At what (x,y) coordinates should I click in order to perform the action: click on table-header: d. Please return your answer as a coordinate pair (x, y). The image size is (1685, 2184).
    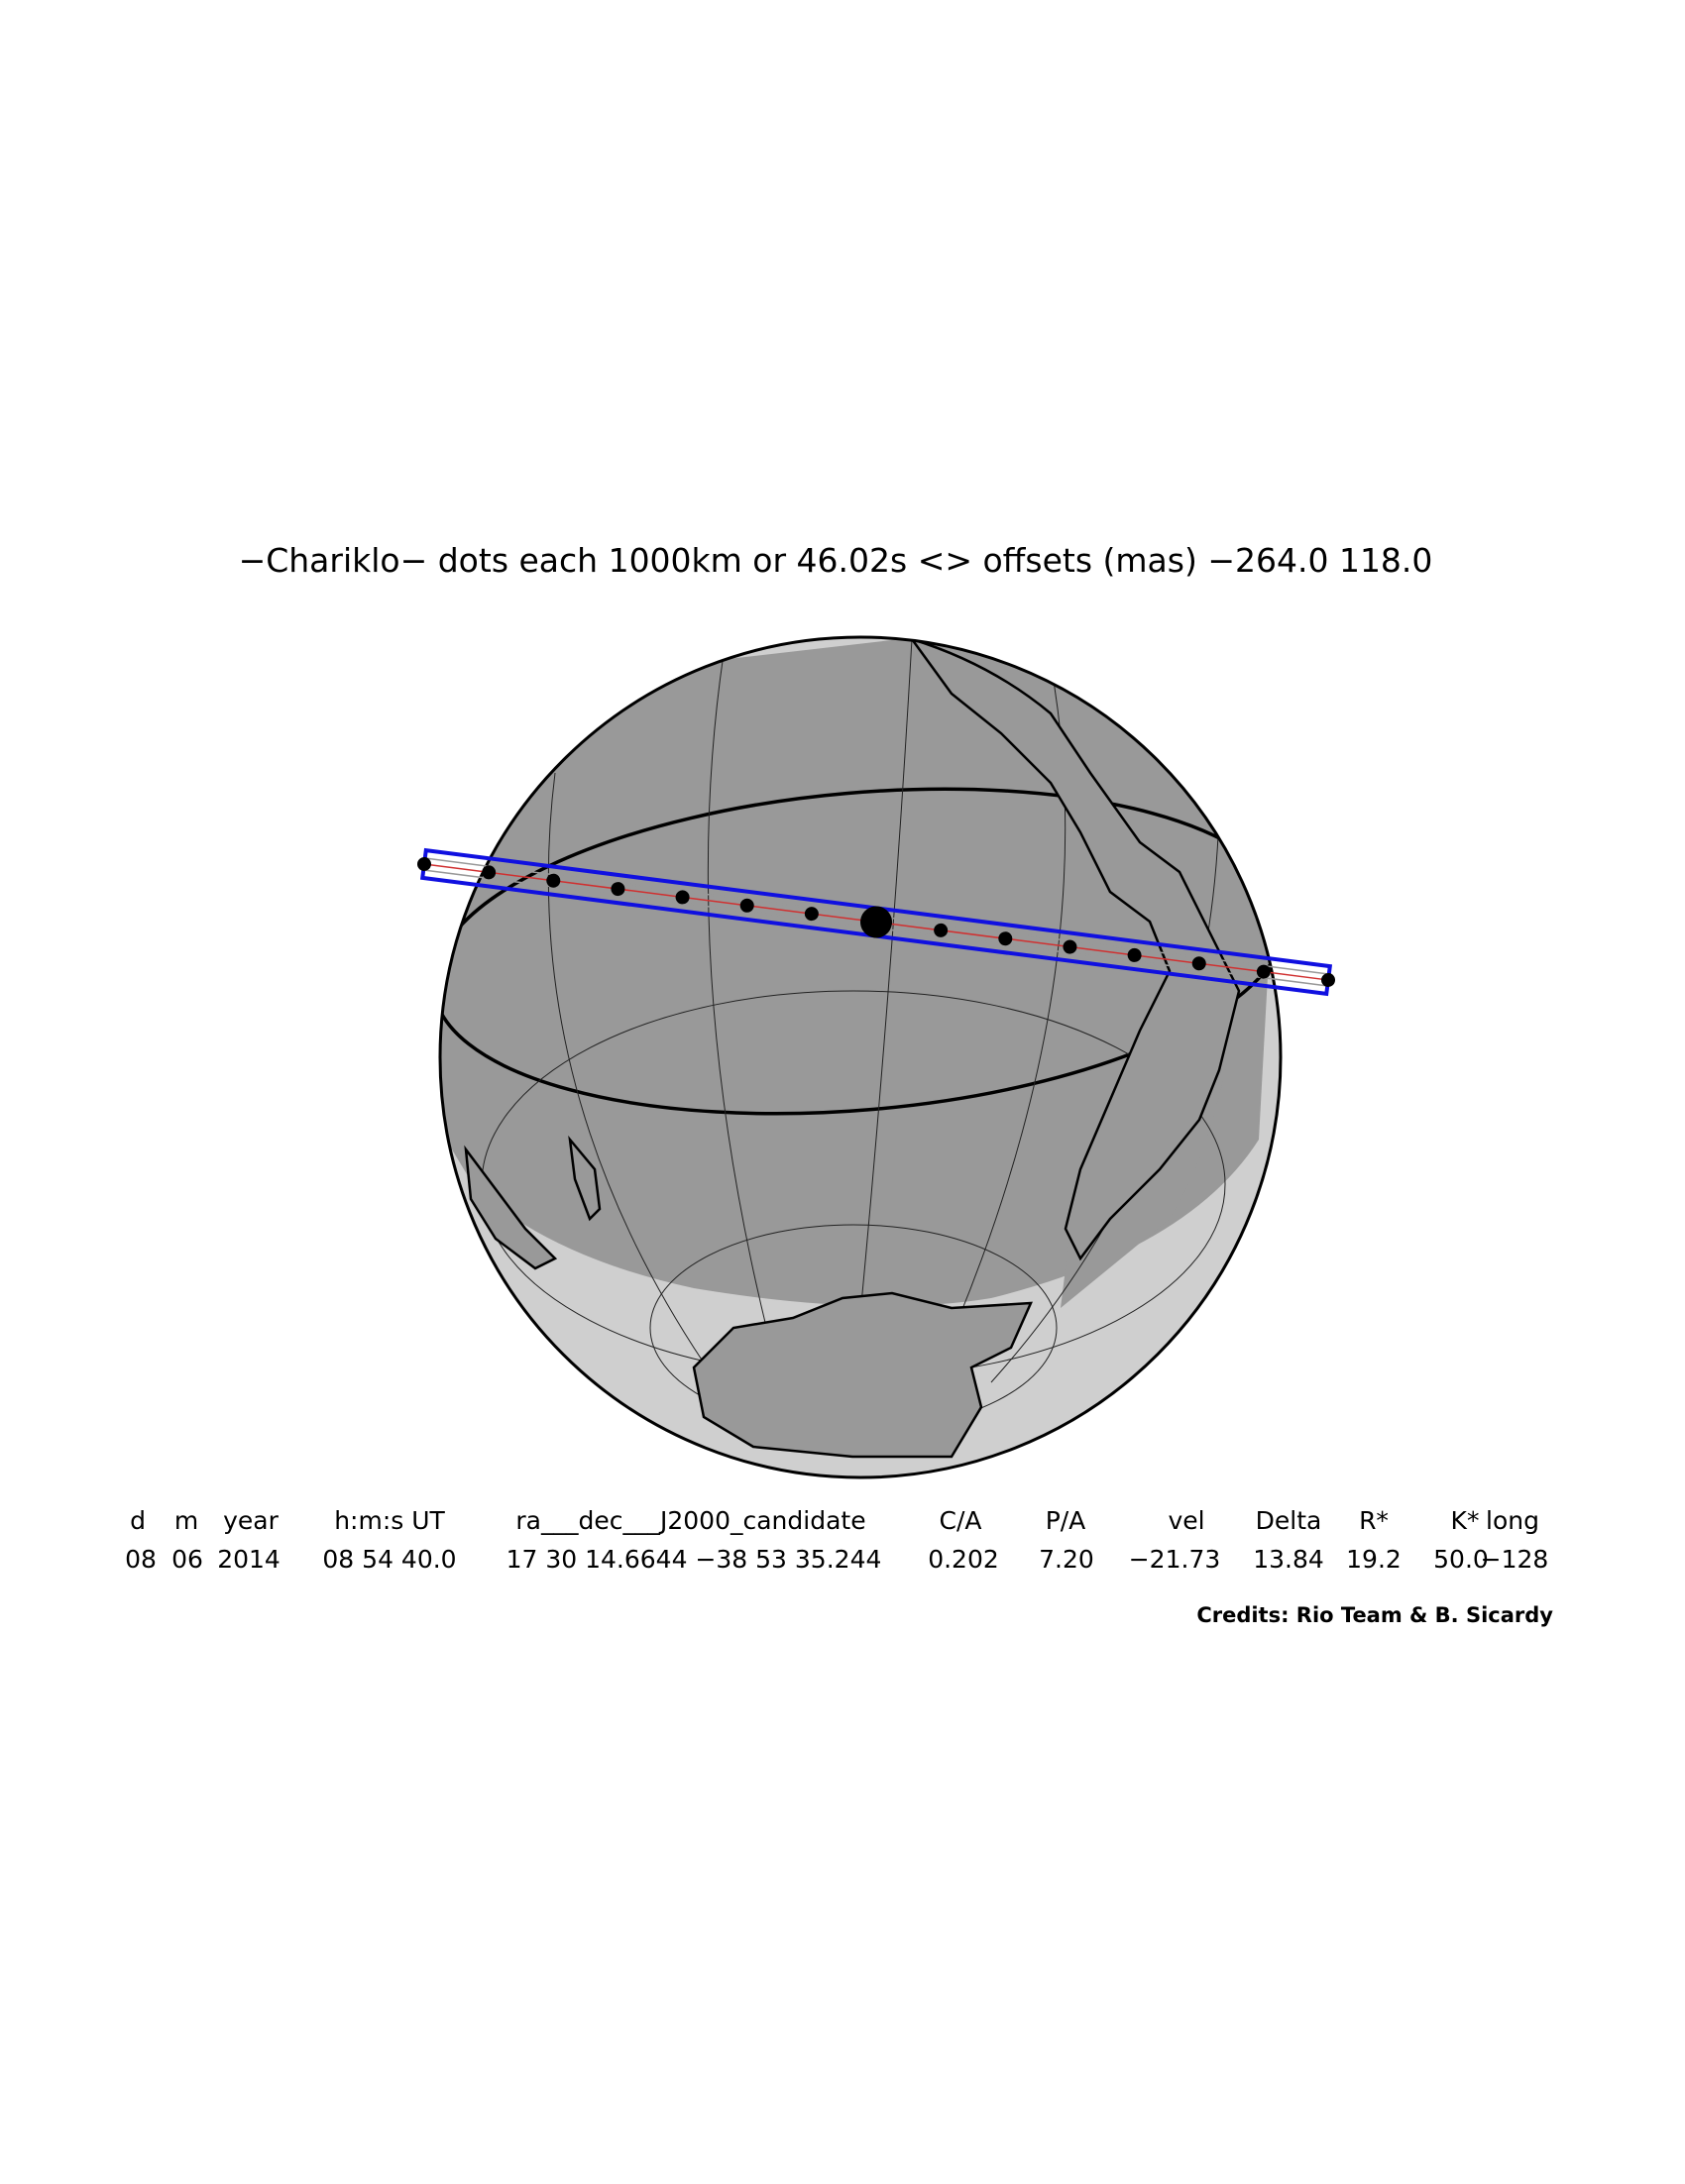
    Looking at the image, I should click on (138, 1520).